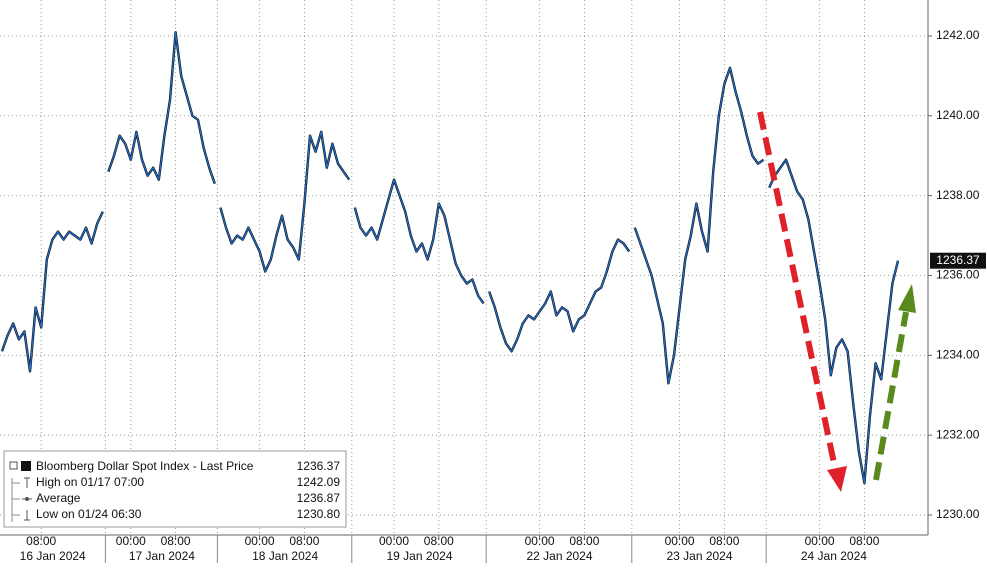 Image resolution: width=987 pixels, height=568 pixels. I want to click on legend-average-dot, so click(27, 499).